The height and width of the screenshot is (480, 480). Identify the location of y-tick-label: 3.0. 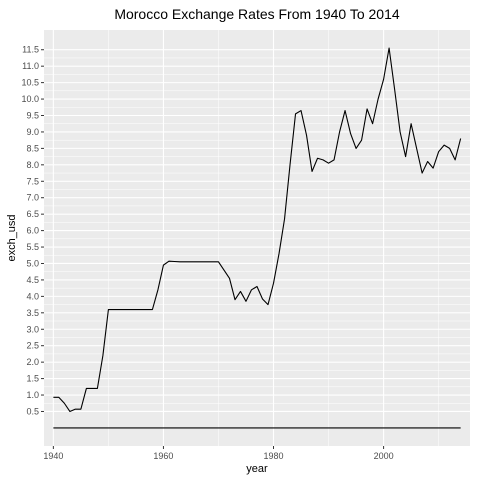
(32, 329).